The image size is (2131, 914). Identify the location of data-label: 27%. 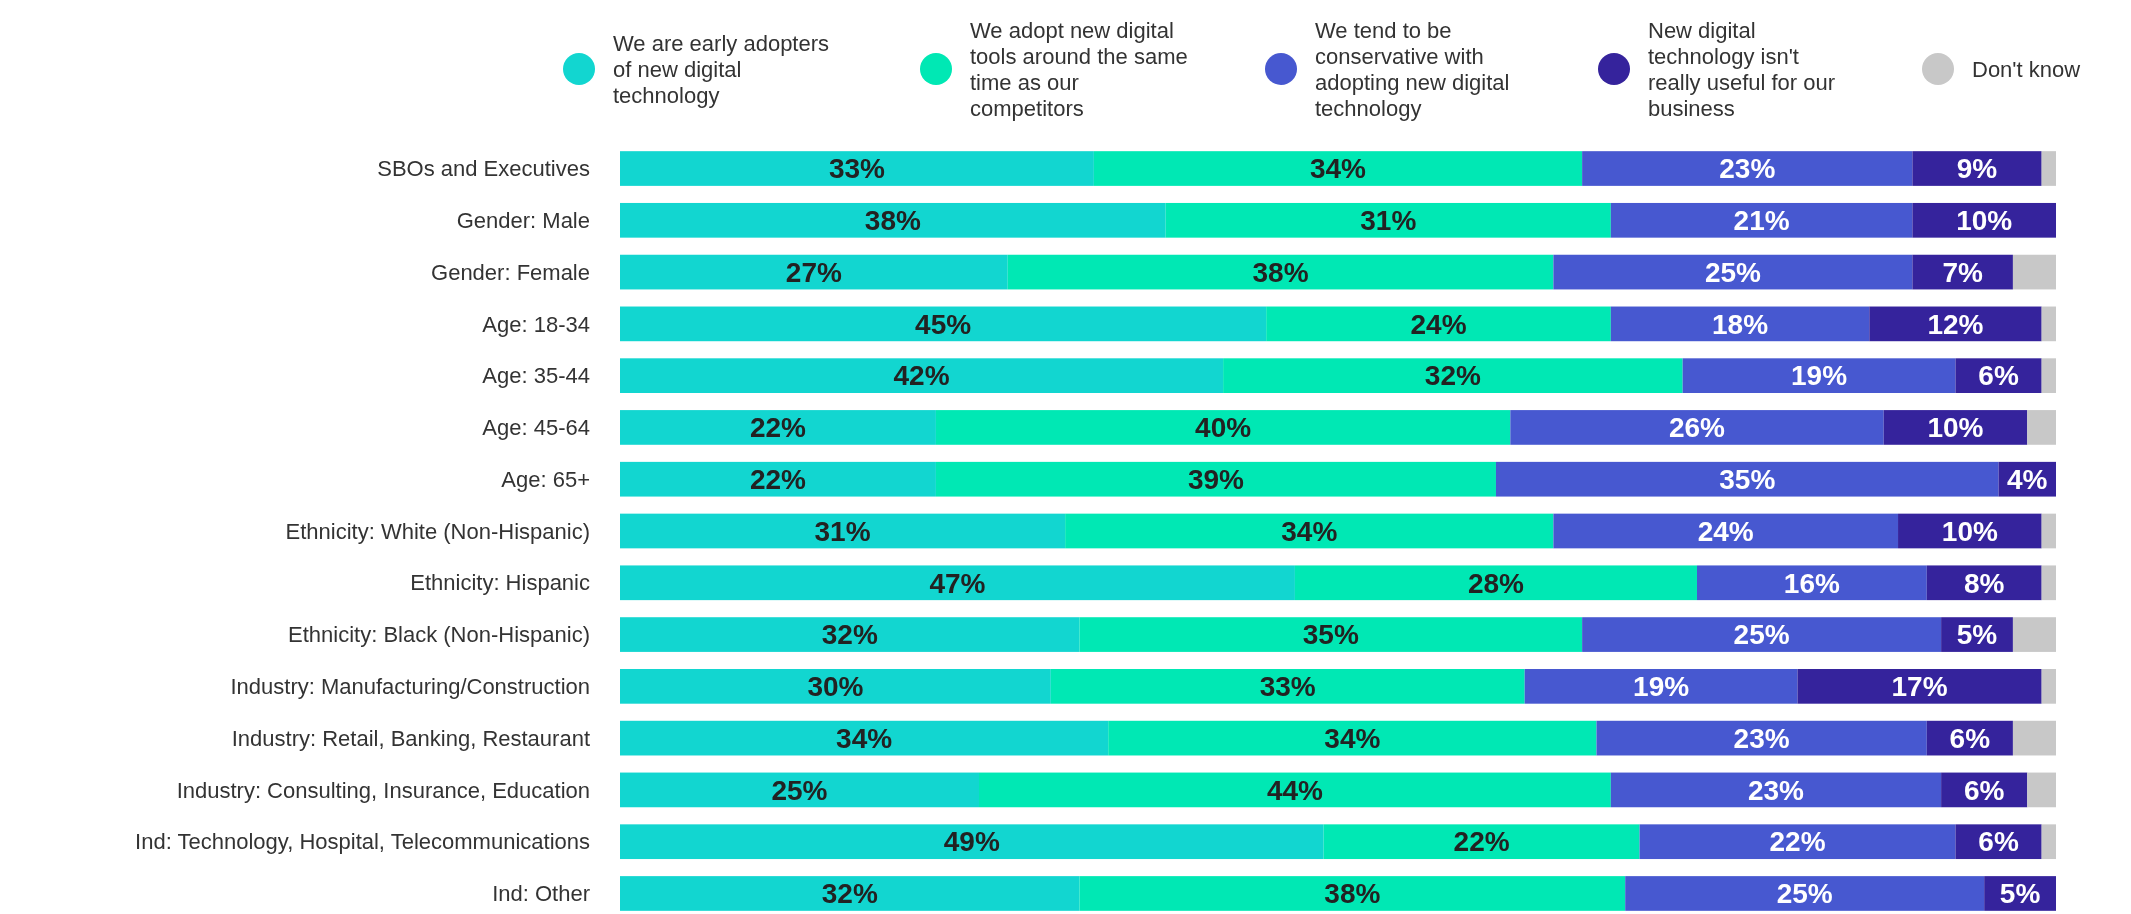
(813, 272).